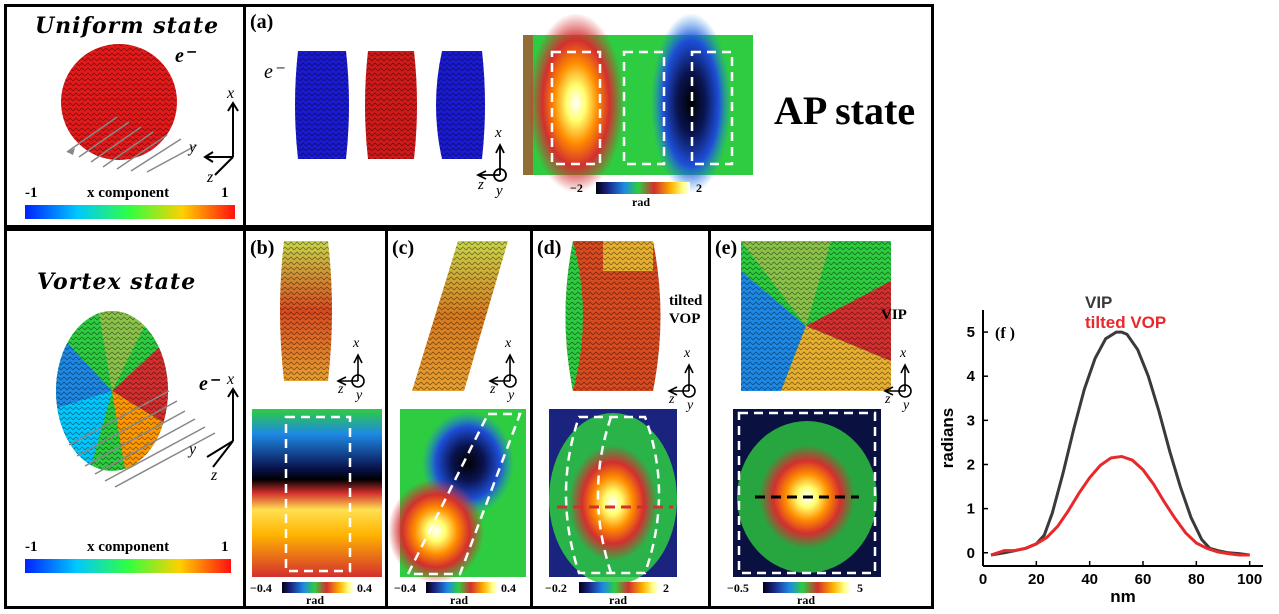  I want to click on y-tick-label: 3, so click(971, 420).